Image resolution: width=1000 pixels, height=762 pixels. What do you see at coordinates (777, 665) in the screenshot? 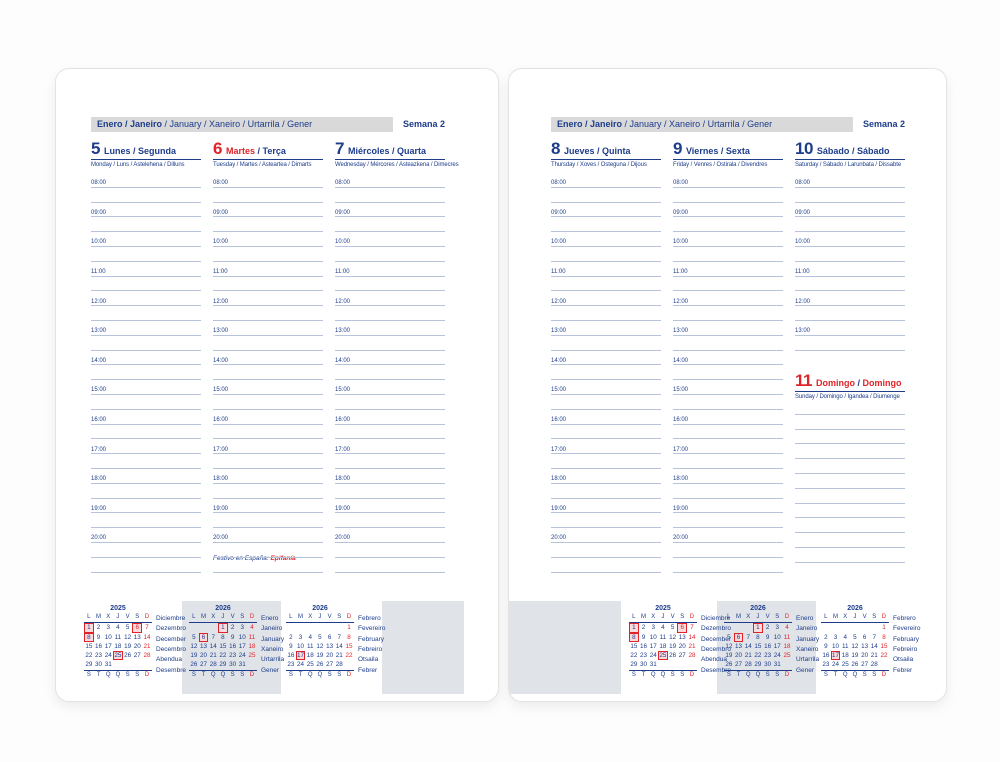
I see `mini-day-cell: 31` at bounding box center [777, 665].